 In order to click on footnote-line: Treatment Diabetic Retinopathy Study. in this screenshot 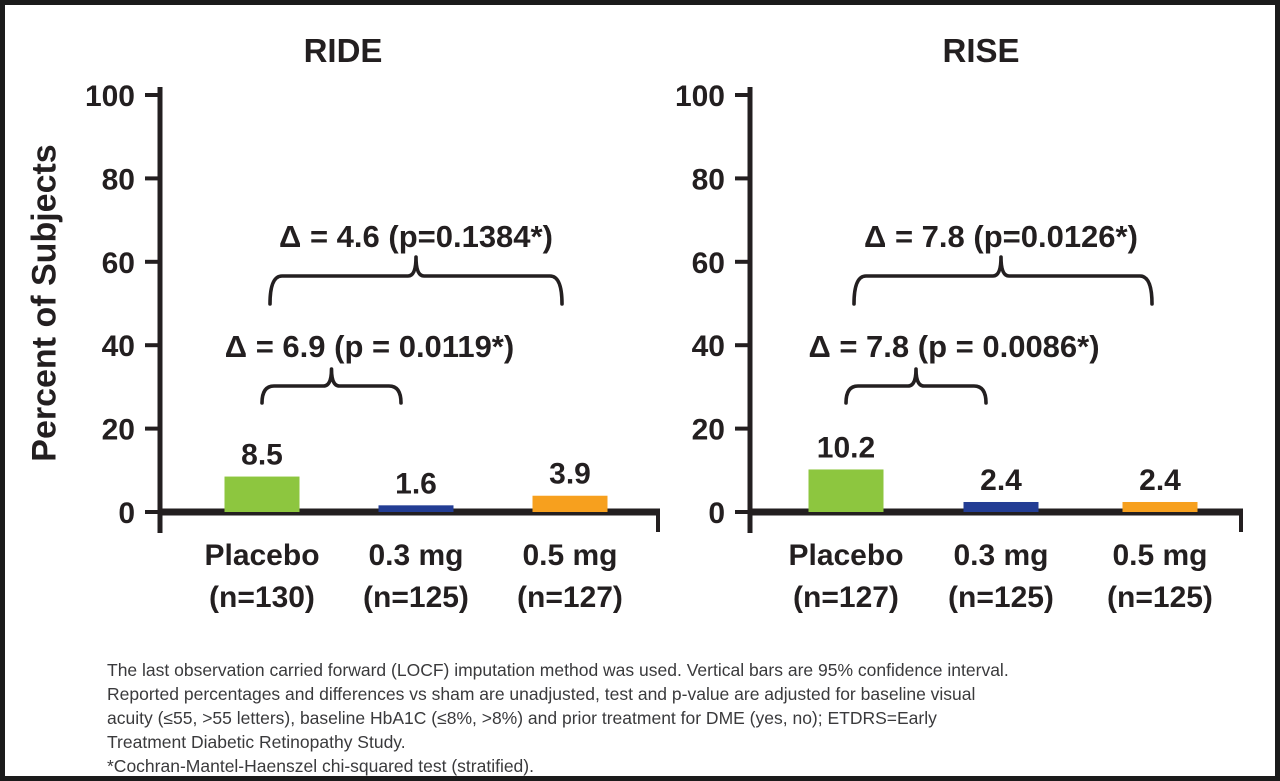, I will do `click(256, 742)`.